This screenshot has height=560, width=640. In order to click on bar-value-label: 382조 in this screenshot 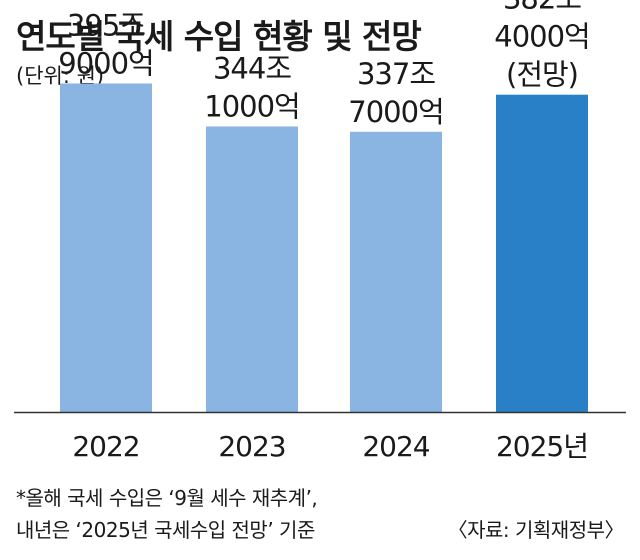, I will do `click(542, 8)`.